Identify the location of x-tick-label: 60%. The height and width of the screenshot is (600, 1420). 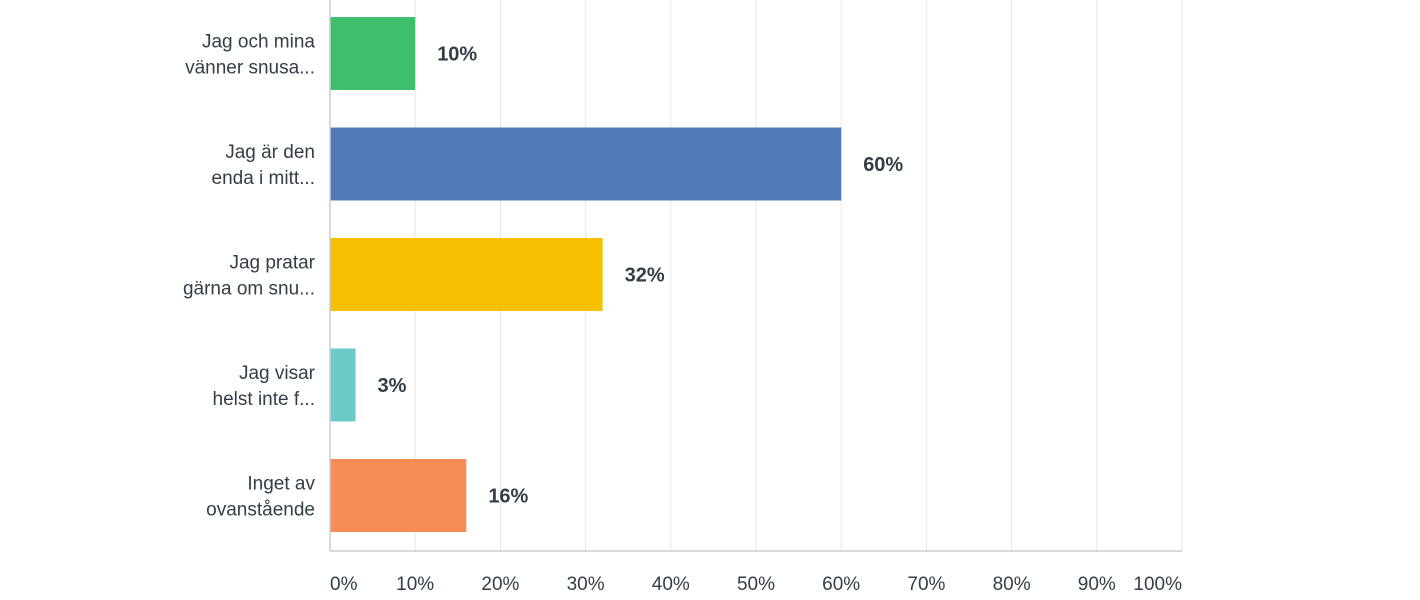
(841, 584).